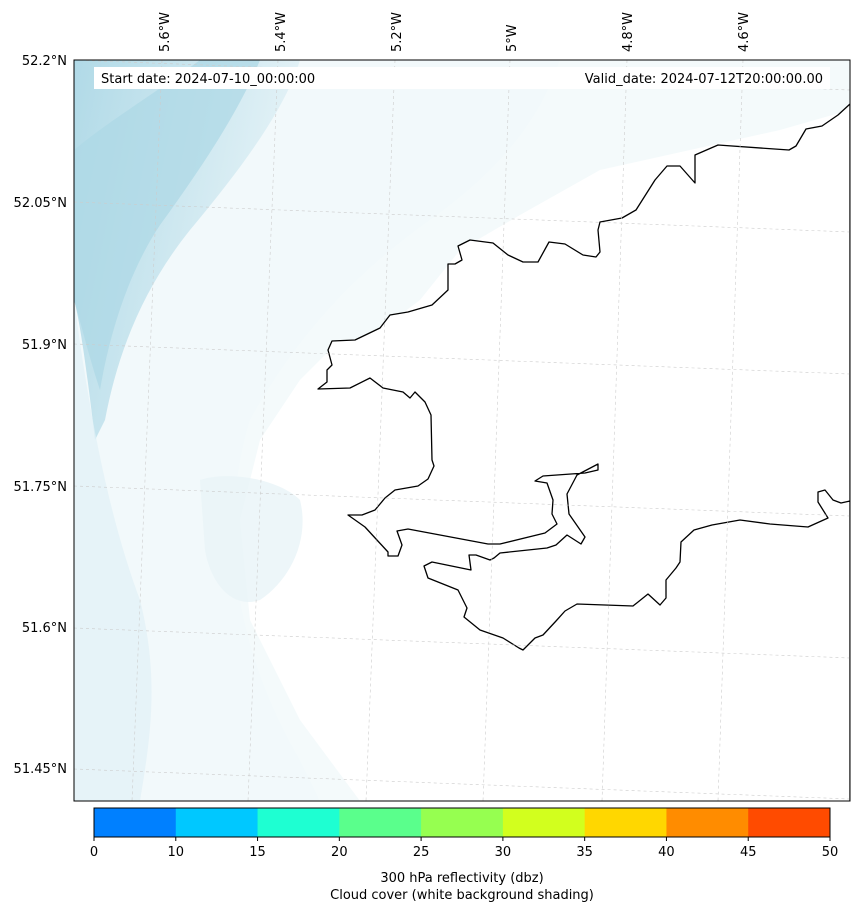  I want to click on colorbar-tick-label: 40, so click(666, 852).